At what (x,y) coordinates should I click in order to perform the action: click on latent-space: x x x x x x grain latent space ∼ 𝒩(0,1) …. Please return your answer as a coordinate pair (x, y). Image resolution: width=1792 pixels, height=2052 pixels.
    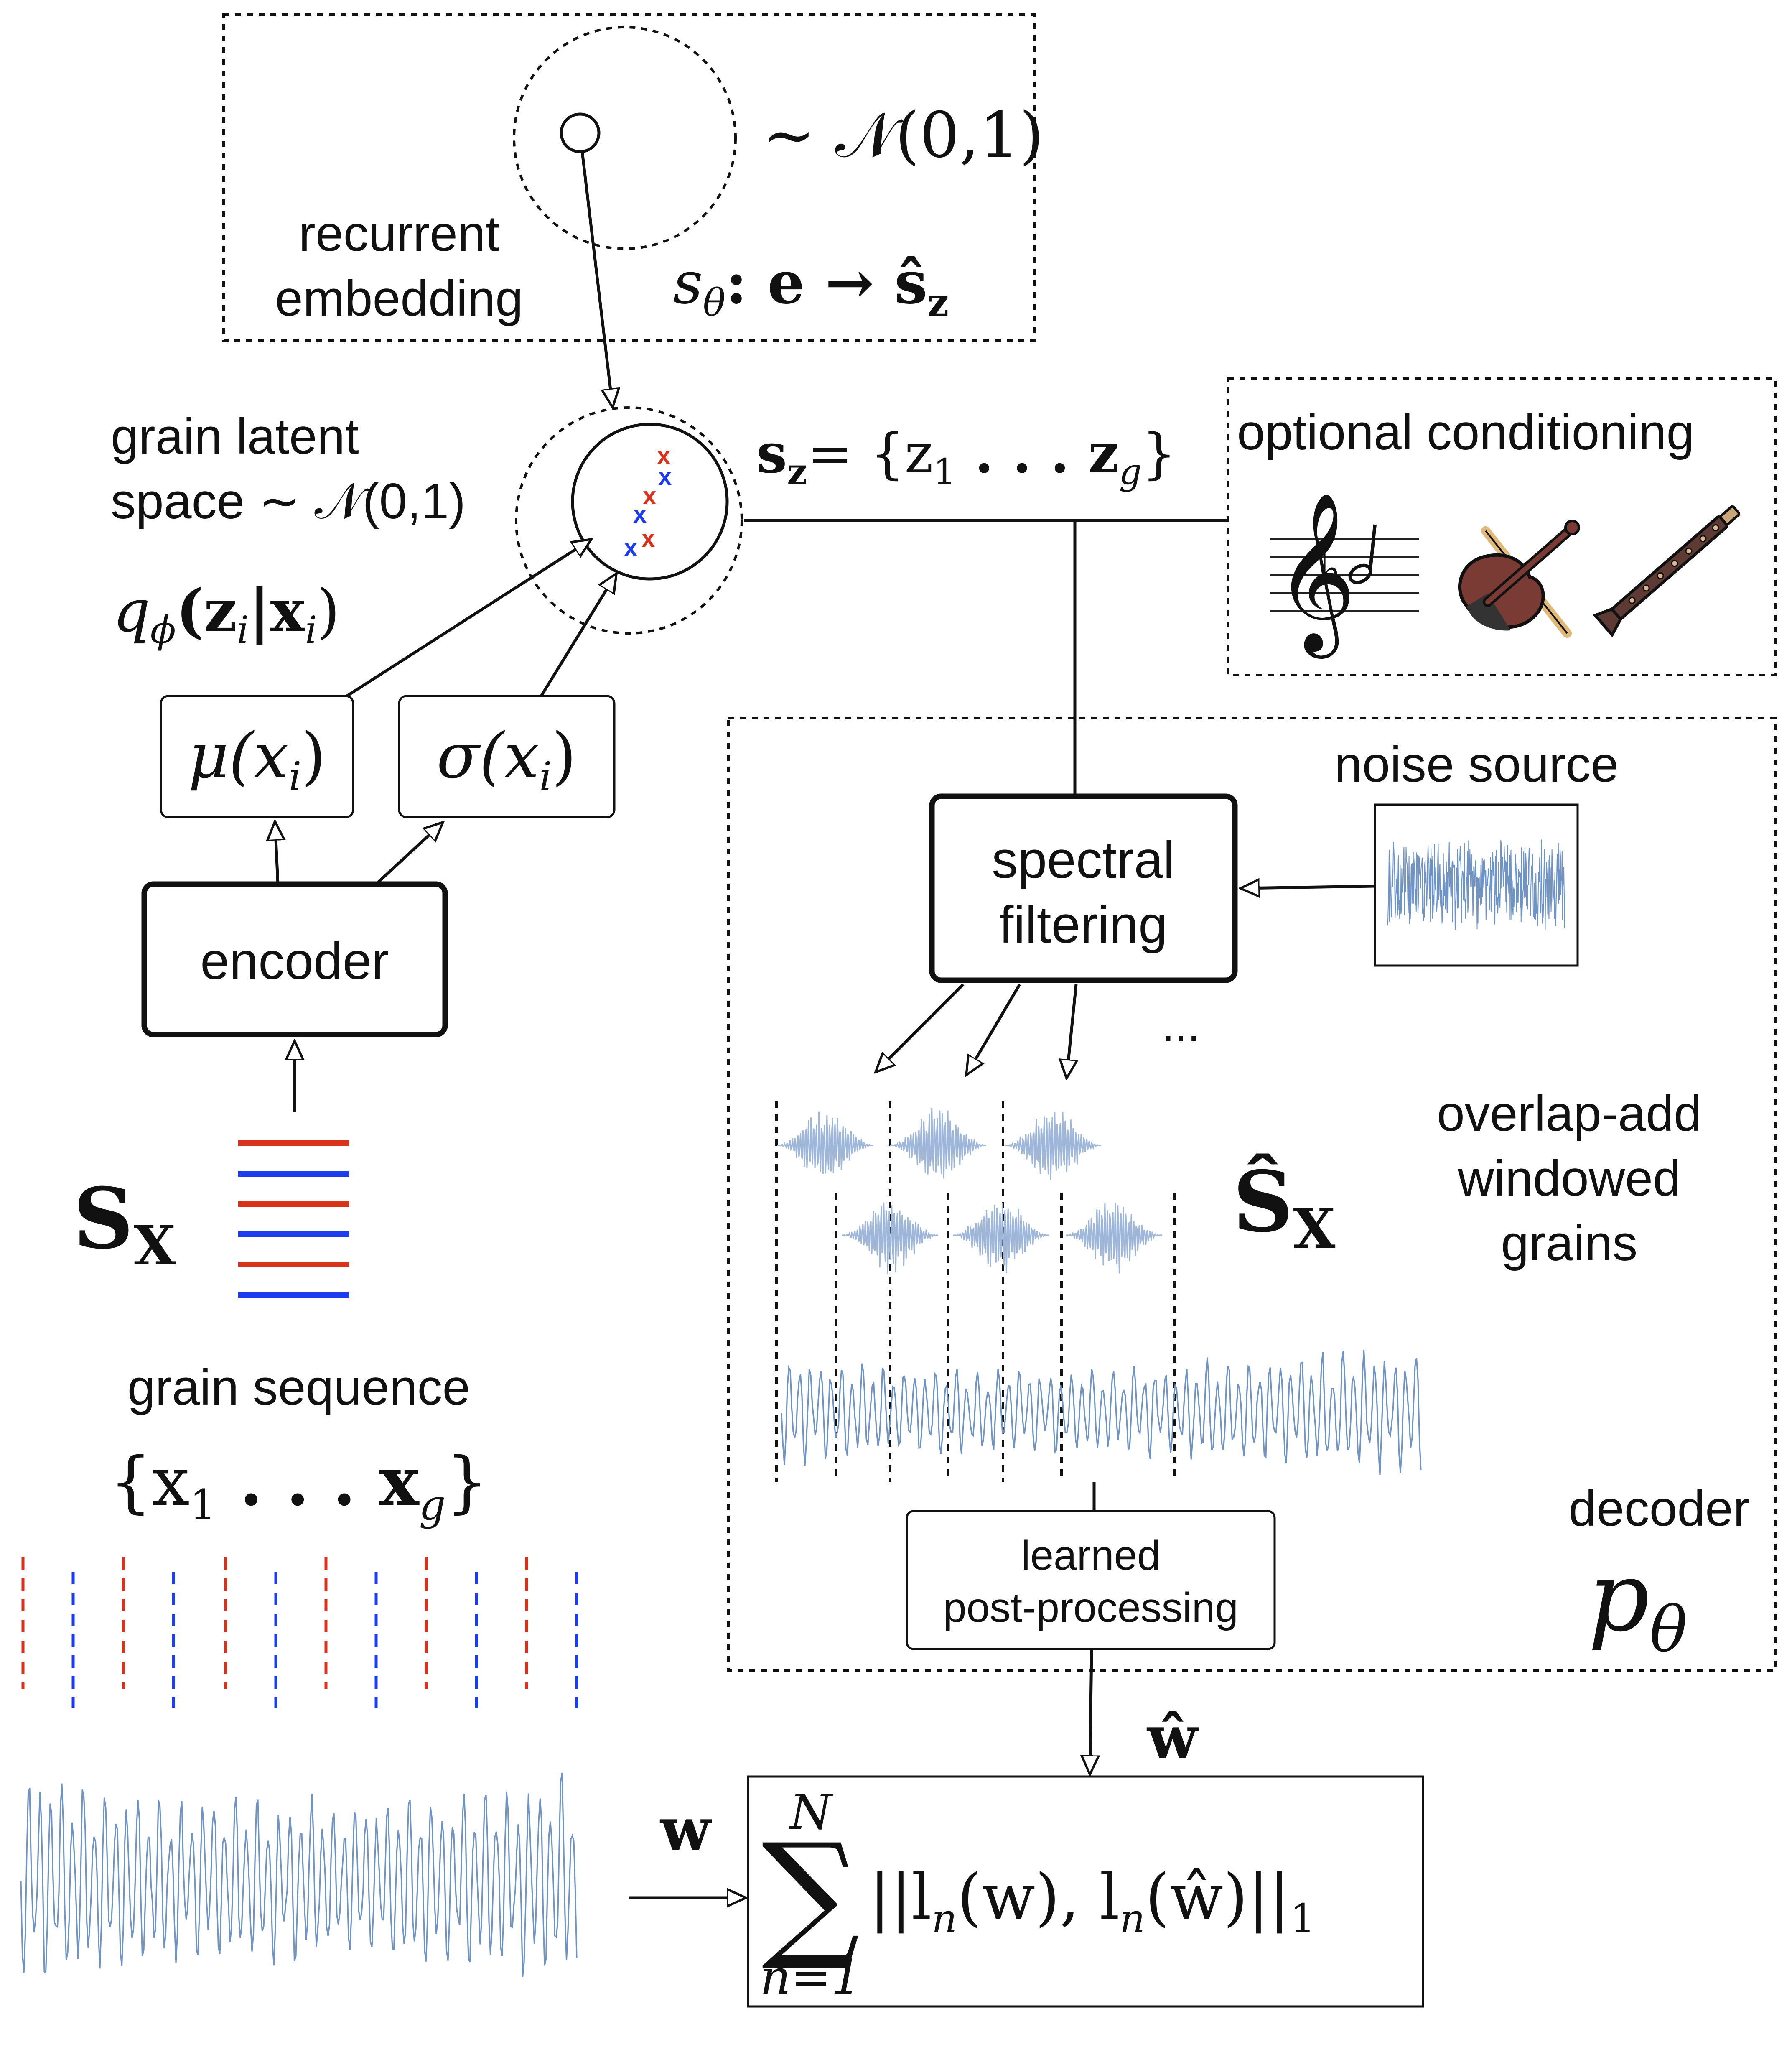
    Looking at the image, I should click on (669, 600).